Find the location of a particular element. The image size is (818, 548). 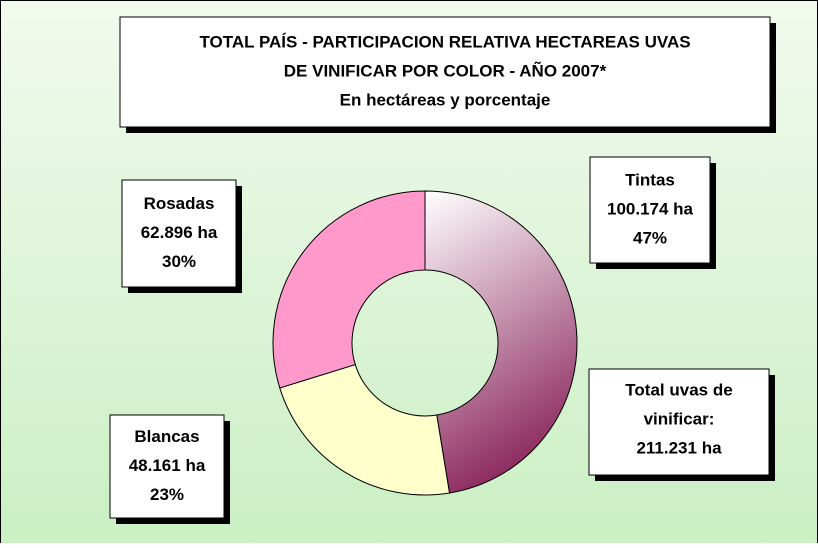

total-label: Total uvas de is located at coordinates (678, 389).